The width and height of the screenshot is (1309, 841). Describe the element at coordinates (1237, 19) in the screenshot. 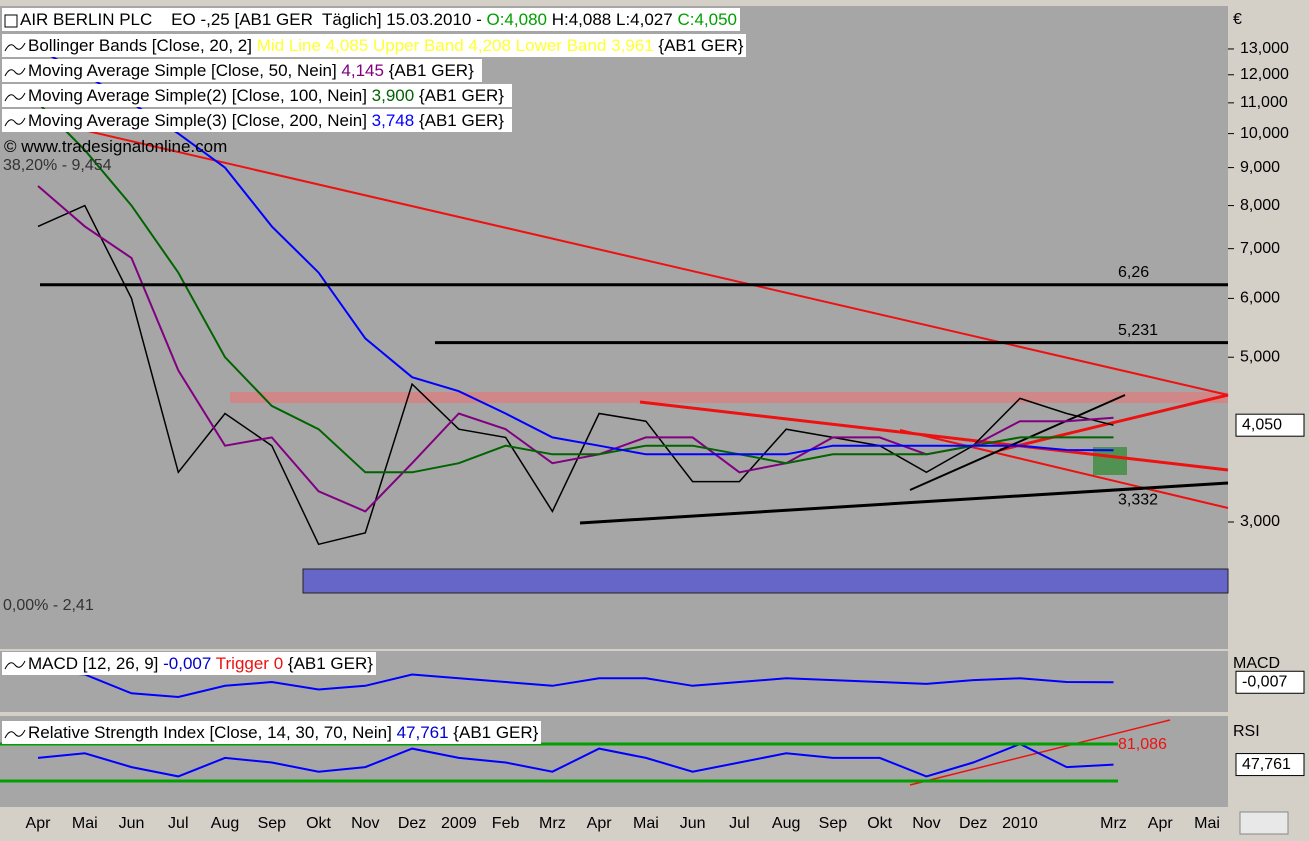

I see `currency: €` at that location.